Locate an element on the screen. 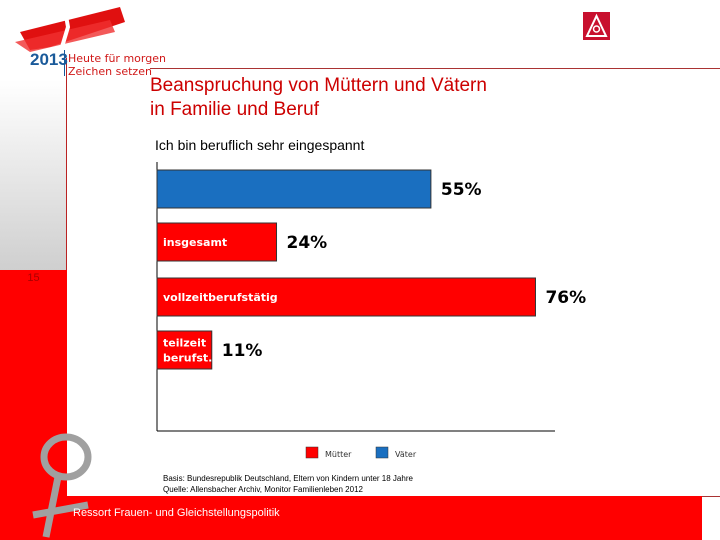  bar-label: insgesamt is located at coordinates (195, 242).